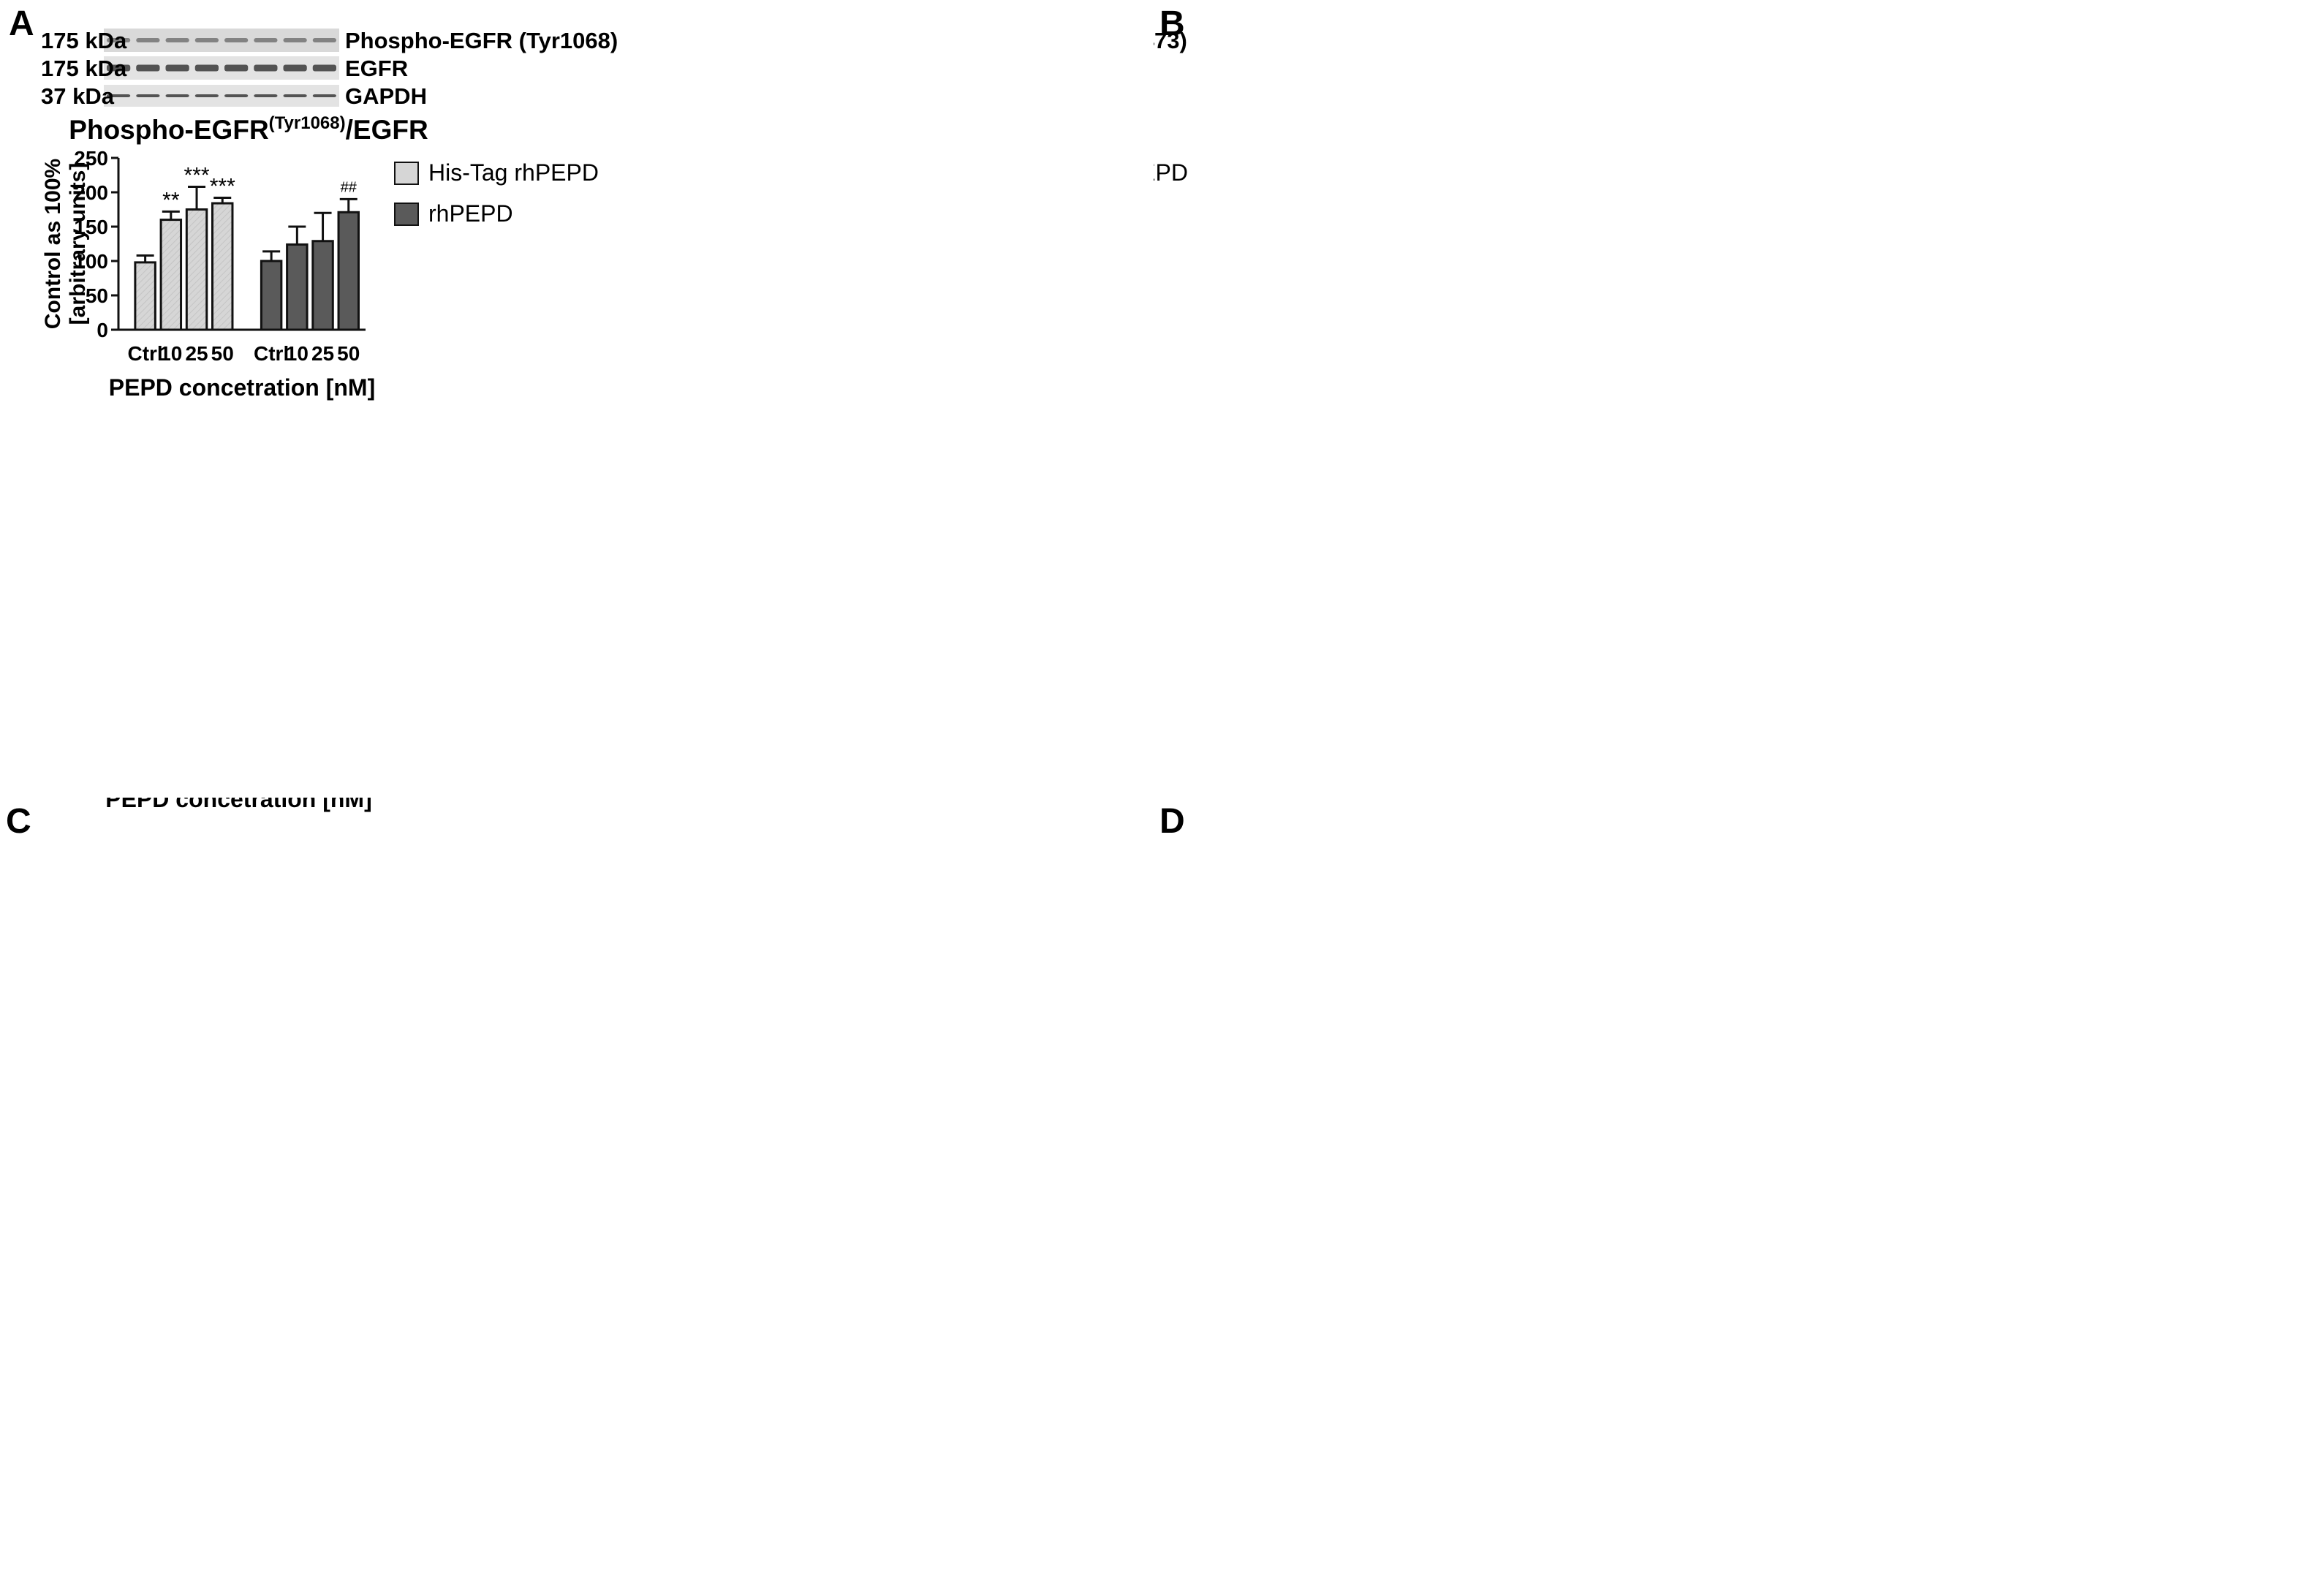 This screenshot has width=2308, height=1596. What do you see at coordinates (171, 200) in the screenshot?
I see `significance-label: **` at bounding box center [171, 200].